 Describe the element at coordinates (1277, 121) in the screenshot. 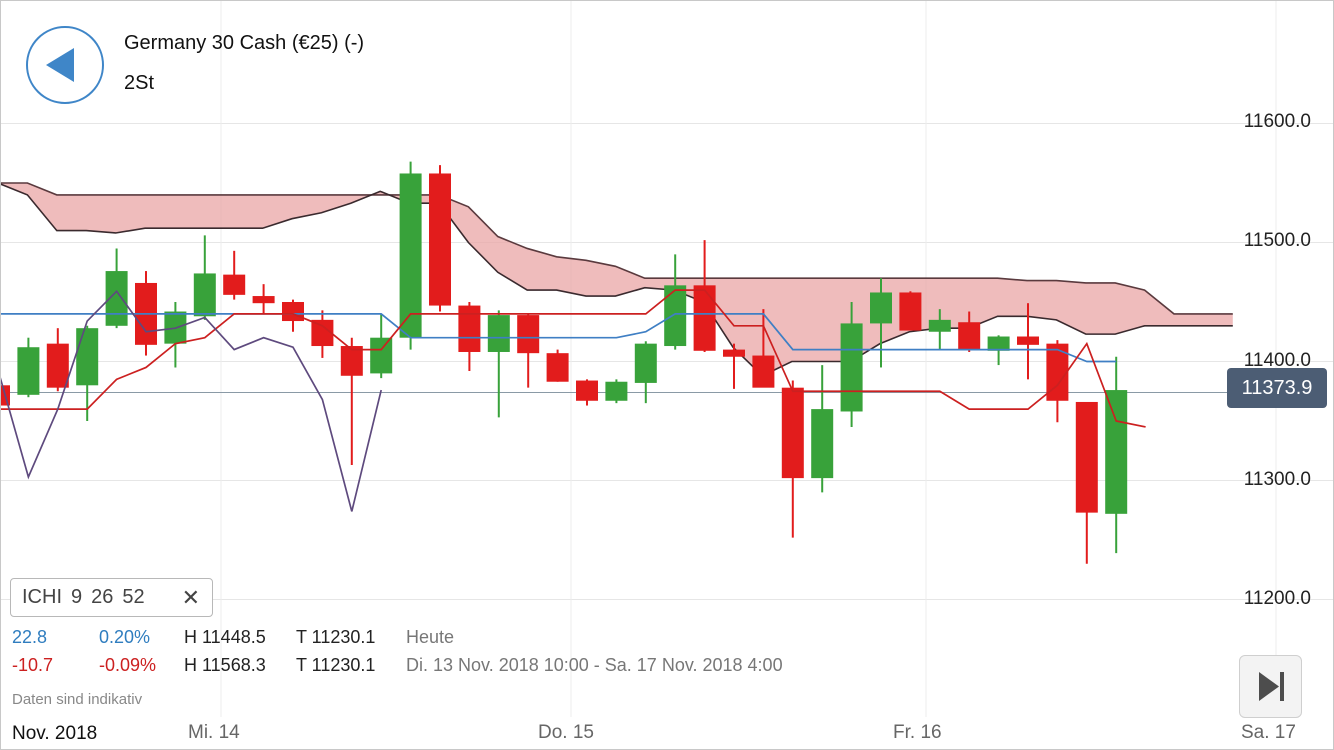

I see `y-tick-label: 11600.0` at that location.